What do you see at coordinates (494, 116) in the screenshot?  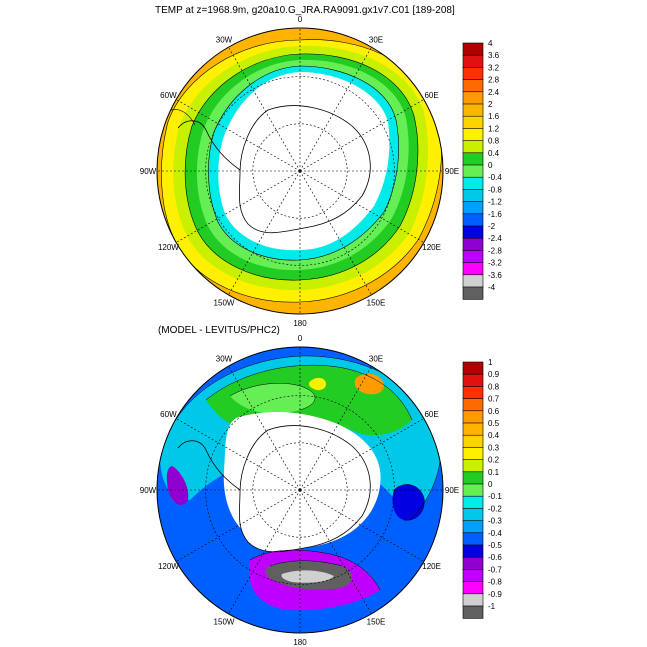 I see `colorbar-tick-label: 1.6` at bounding box center [494, 116].